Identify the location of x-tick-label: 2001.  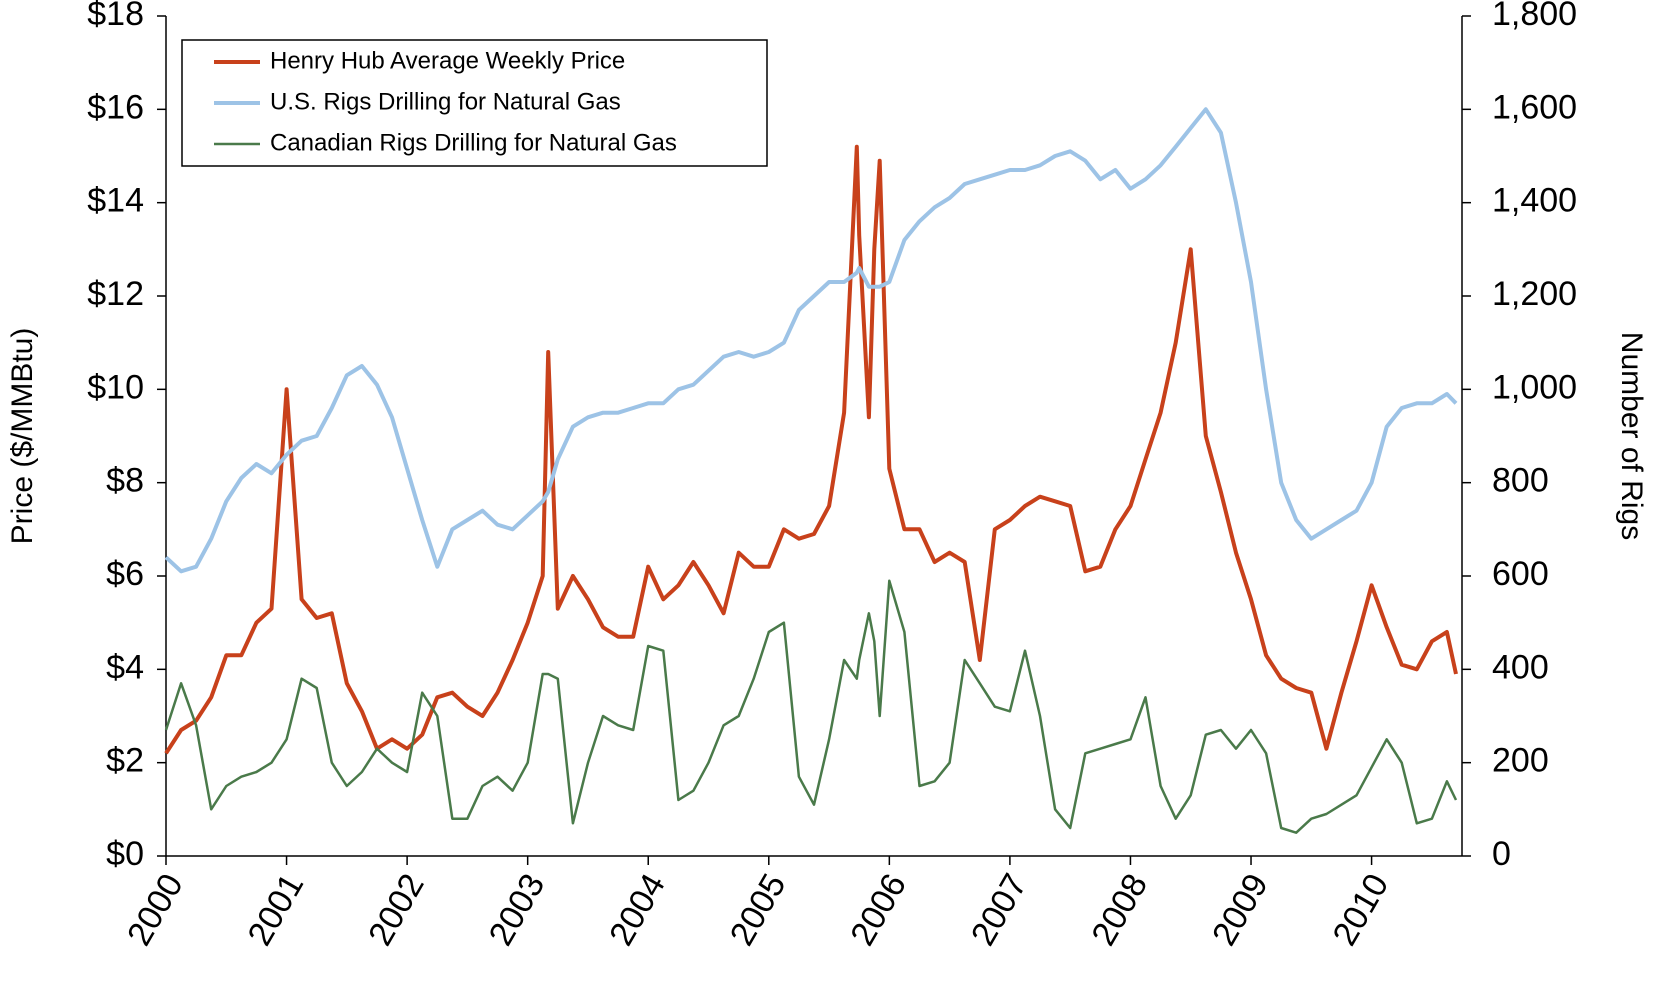
(276, 909).